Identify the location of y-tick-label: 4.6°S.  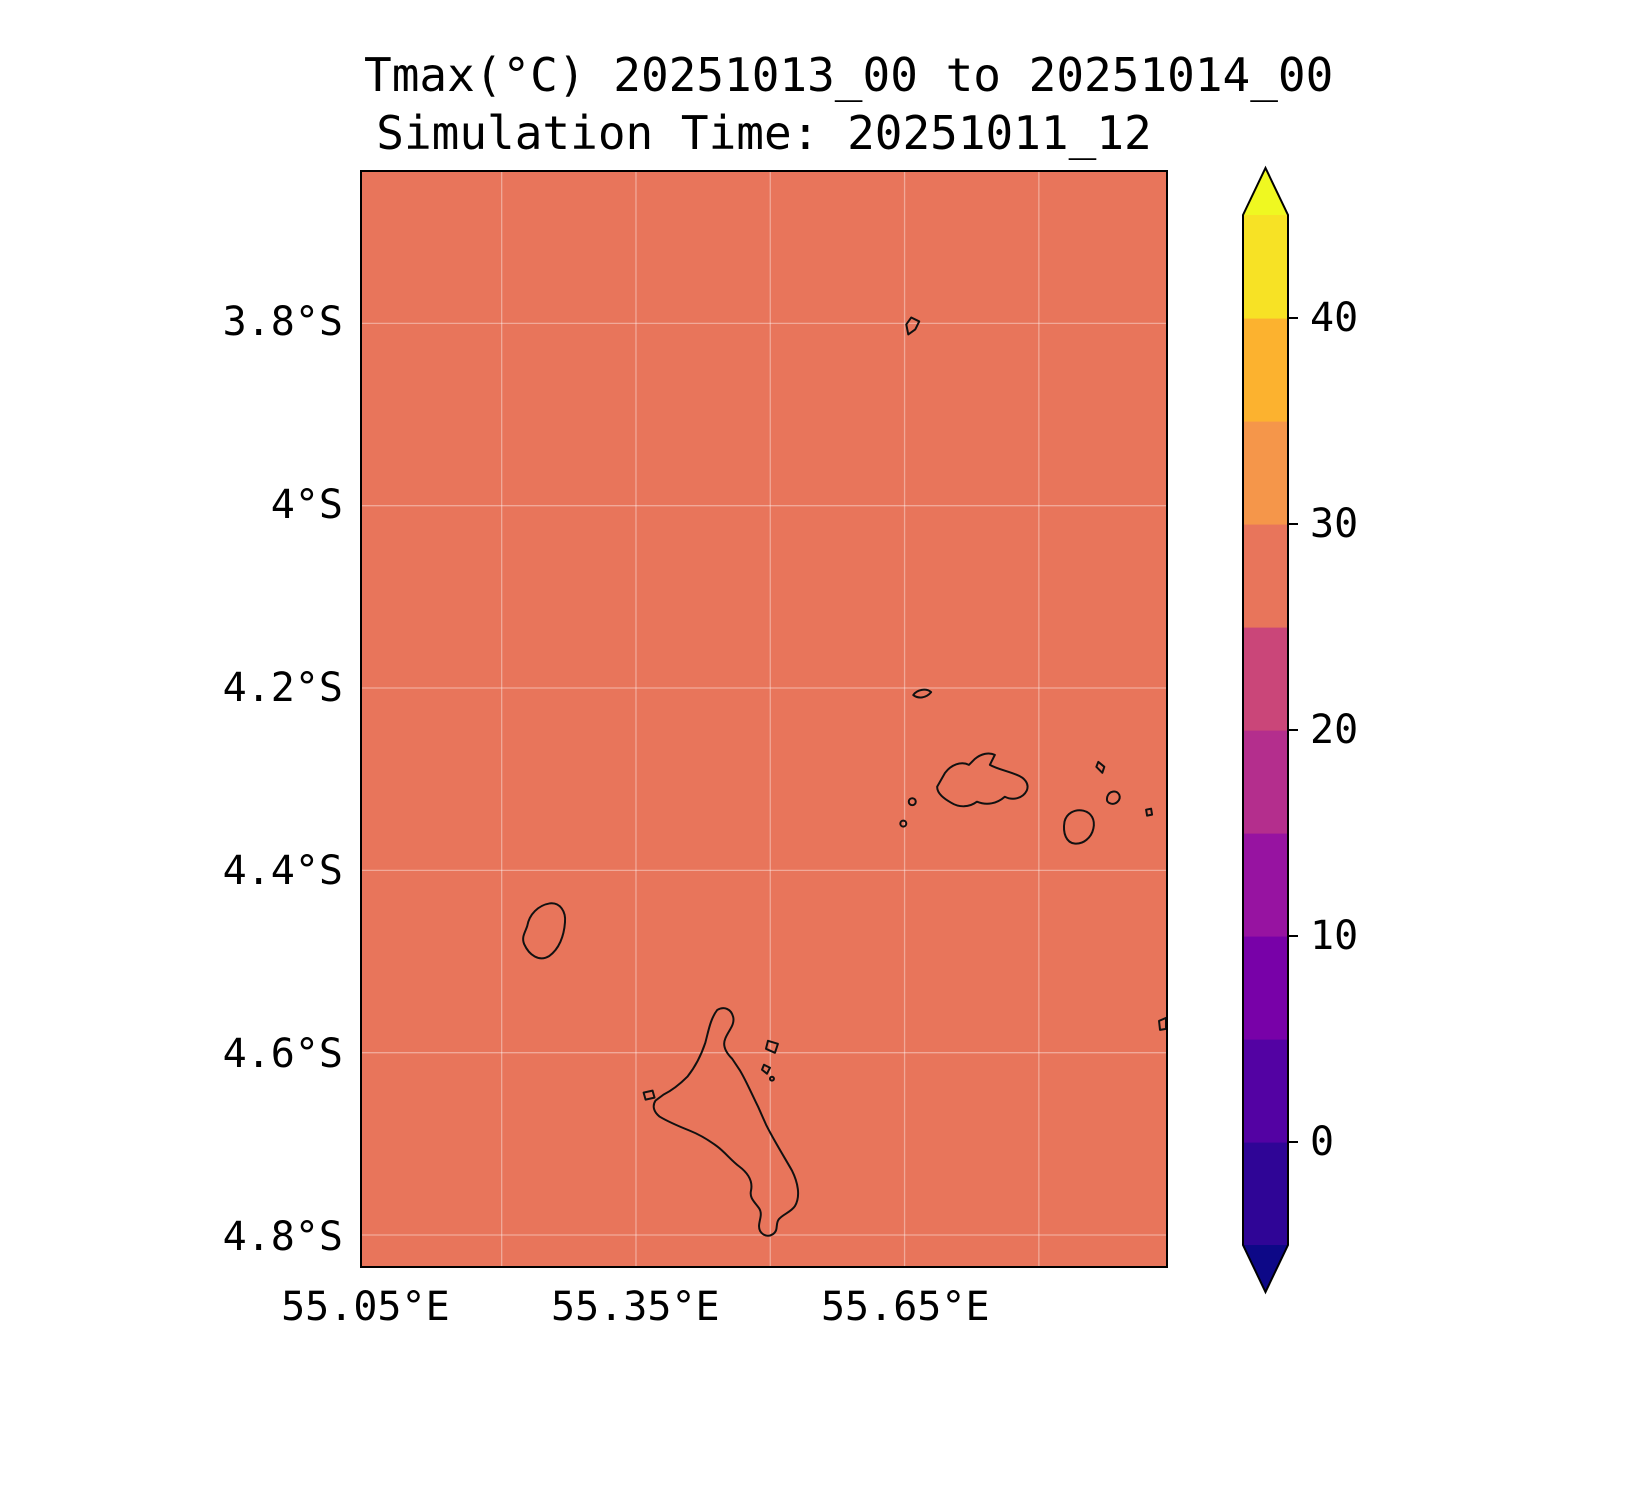
(282, 1053).